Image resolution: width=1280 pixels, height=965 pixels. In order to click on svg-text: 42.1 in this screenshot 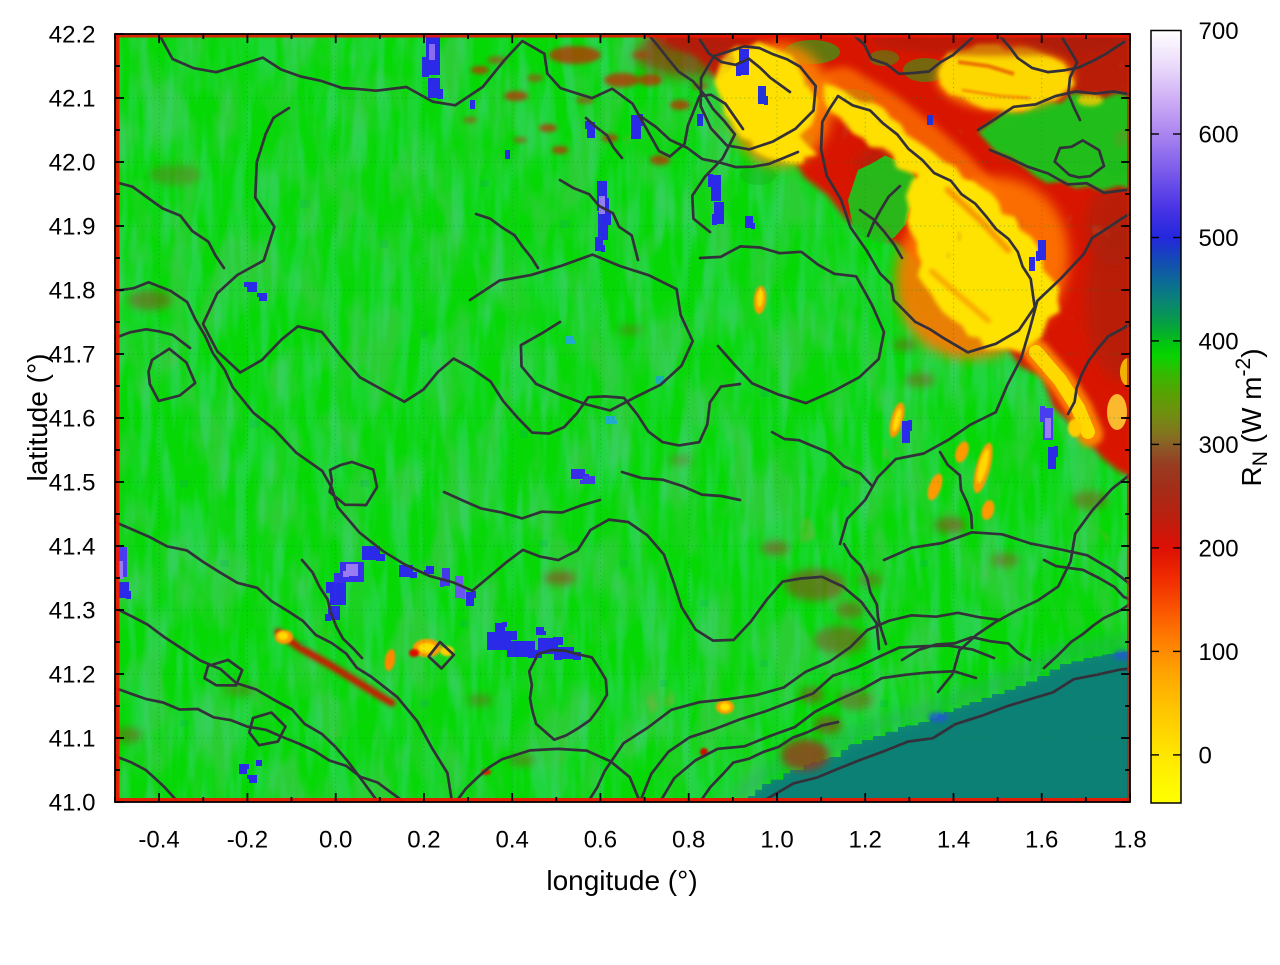, I will do `click(72, 99)`.